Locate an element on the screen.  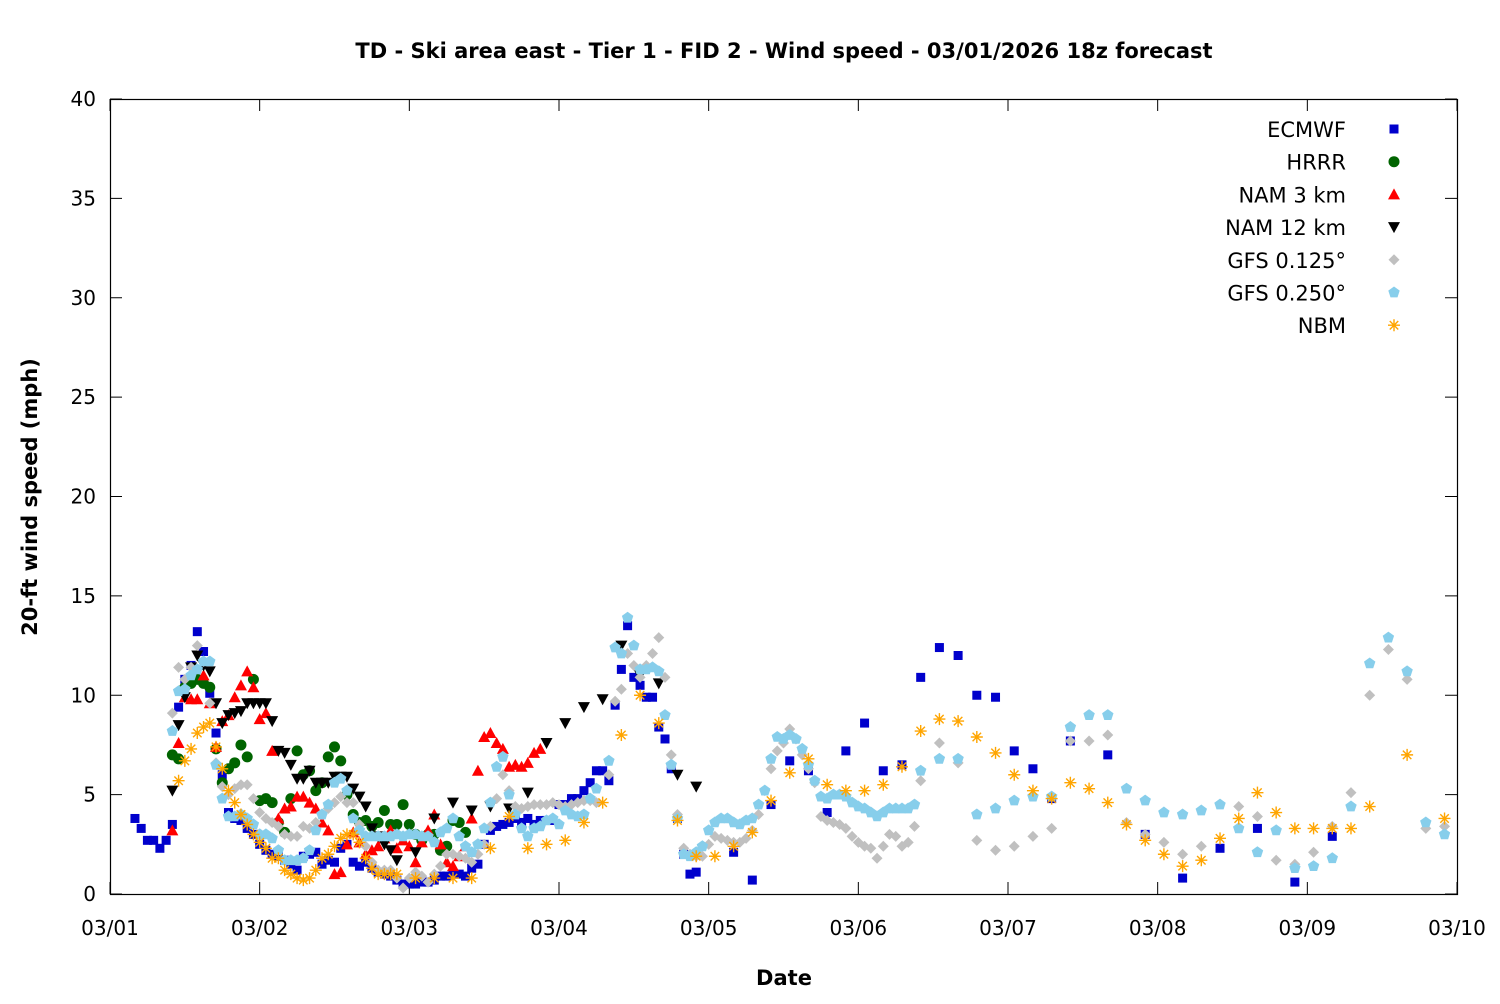
y-tick-label: 25 is located at coordinates (83, 397).